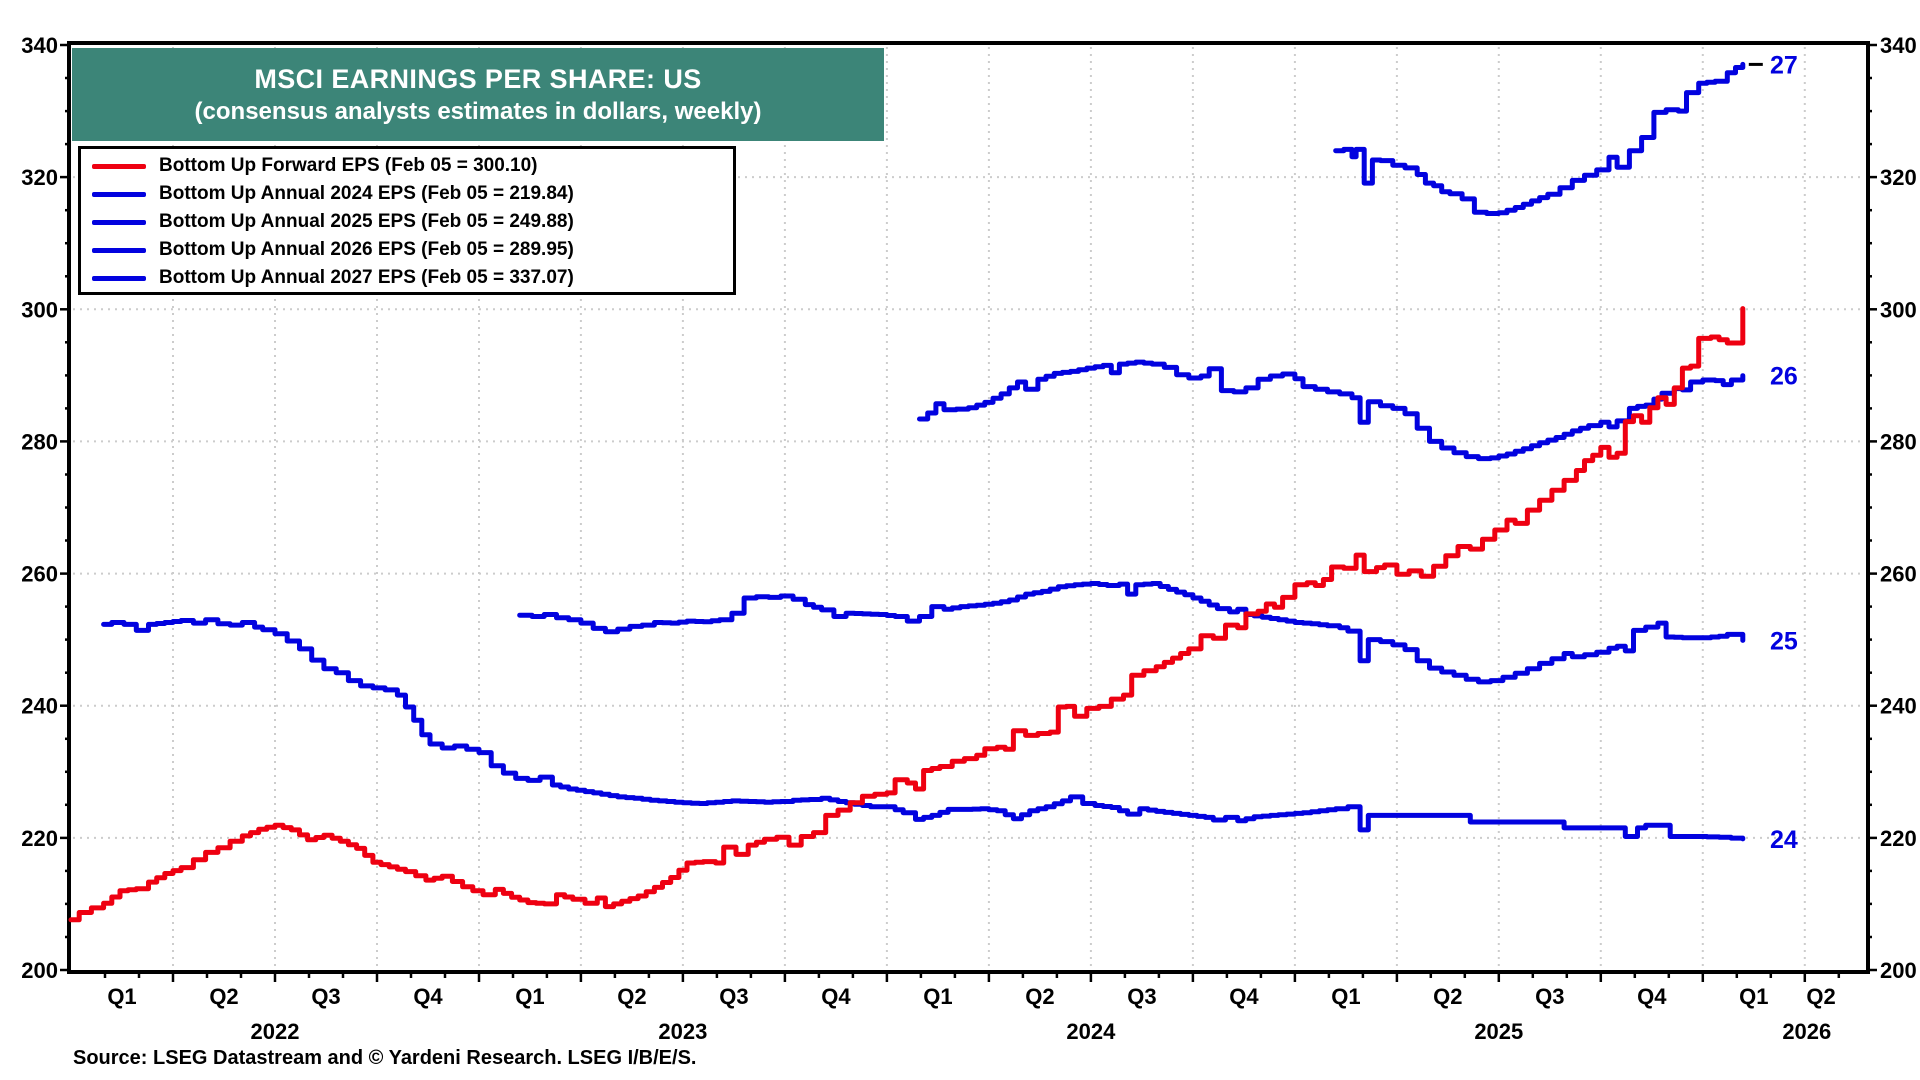  Describe the element at coordinates (1898, 45) in the screenshot. I see `y-axis-label-right: 340` at that location.